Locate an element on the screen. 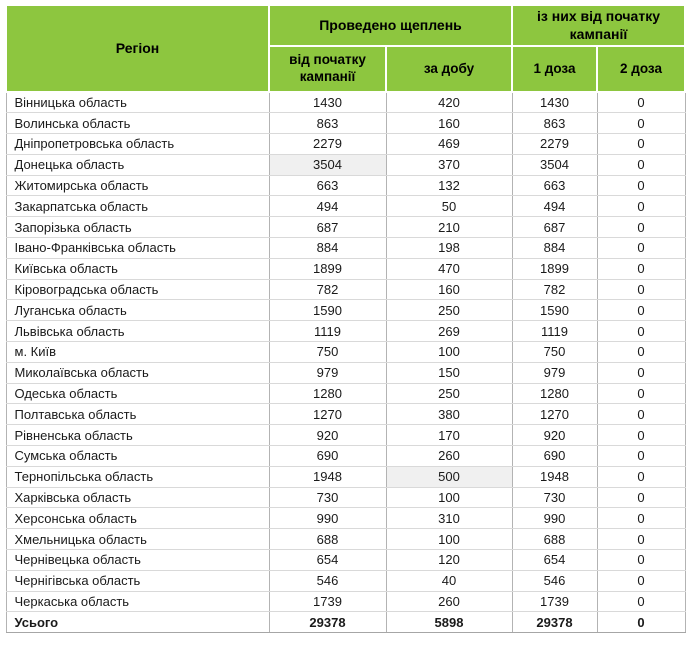 This screenshot has width=690, height=662. region-cell: Дніпропетровська область is located at coordinates (137, 144).